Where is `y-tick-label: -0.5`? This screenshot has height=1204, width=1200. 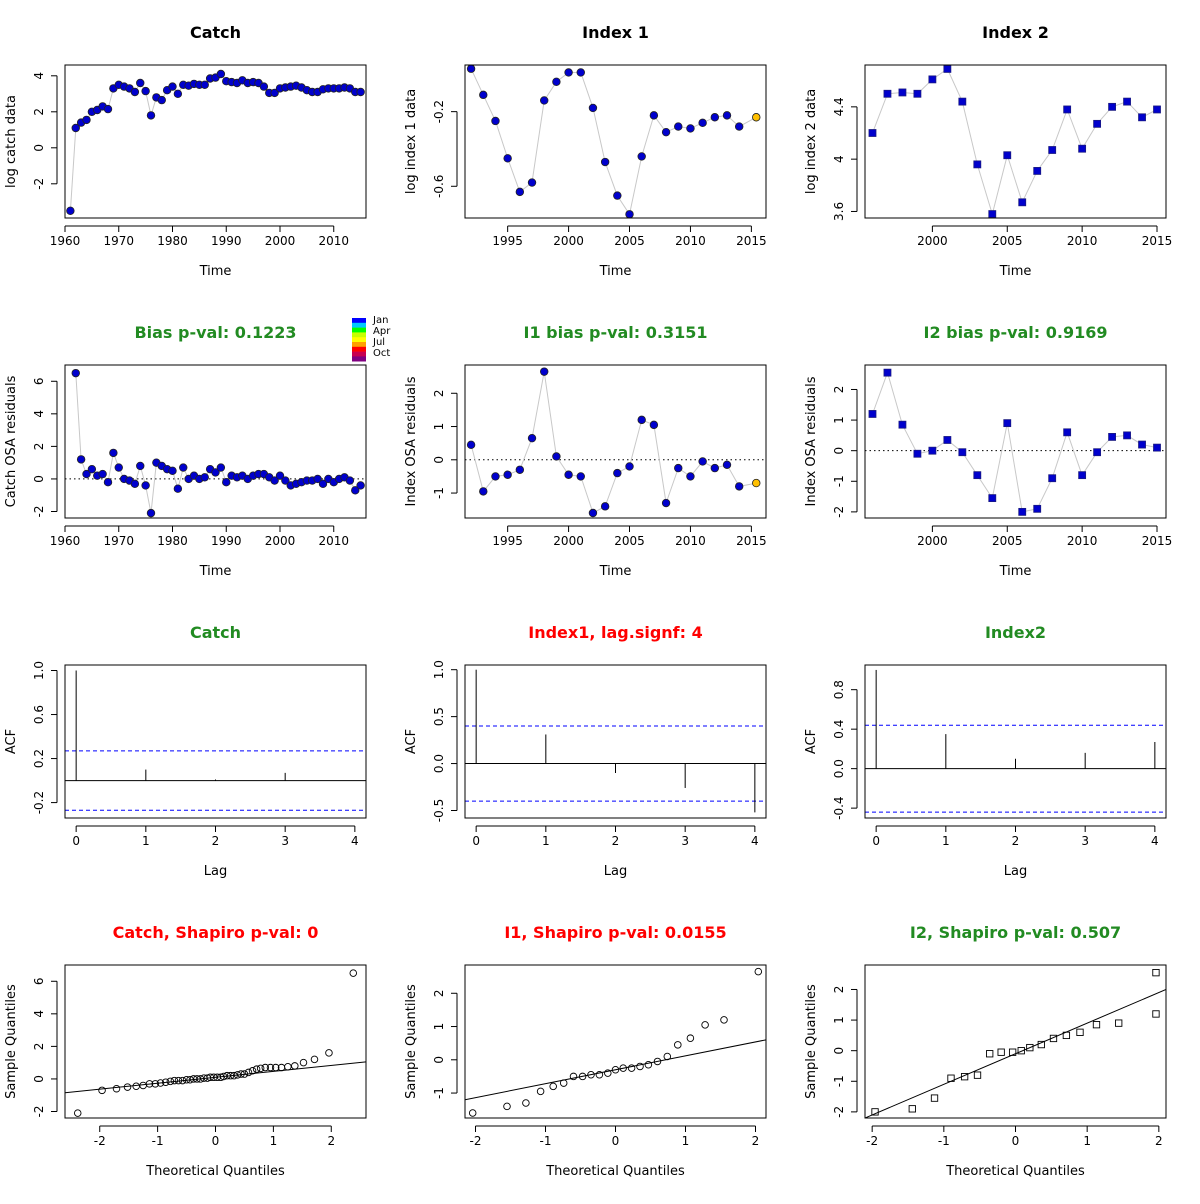 y-tick-label: -0.5 is located at coordinates (439, 810).